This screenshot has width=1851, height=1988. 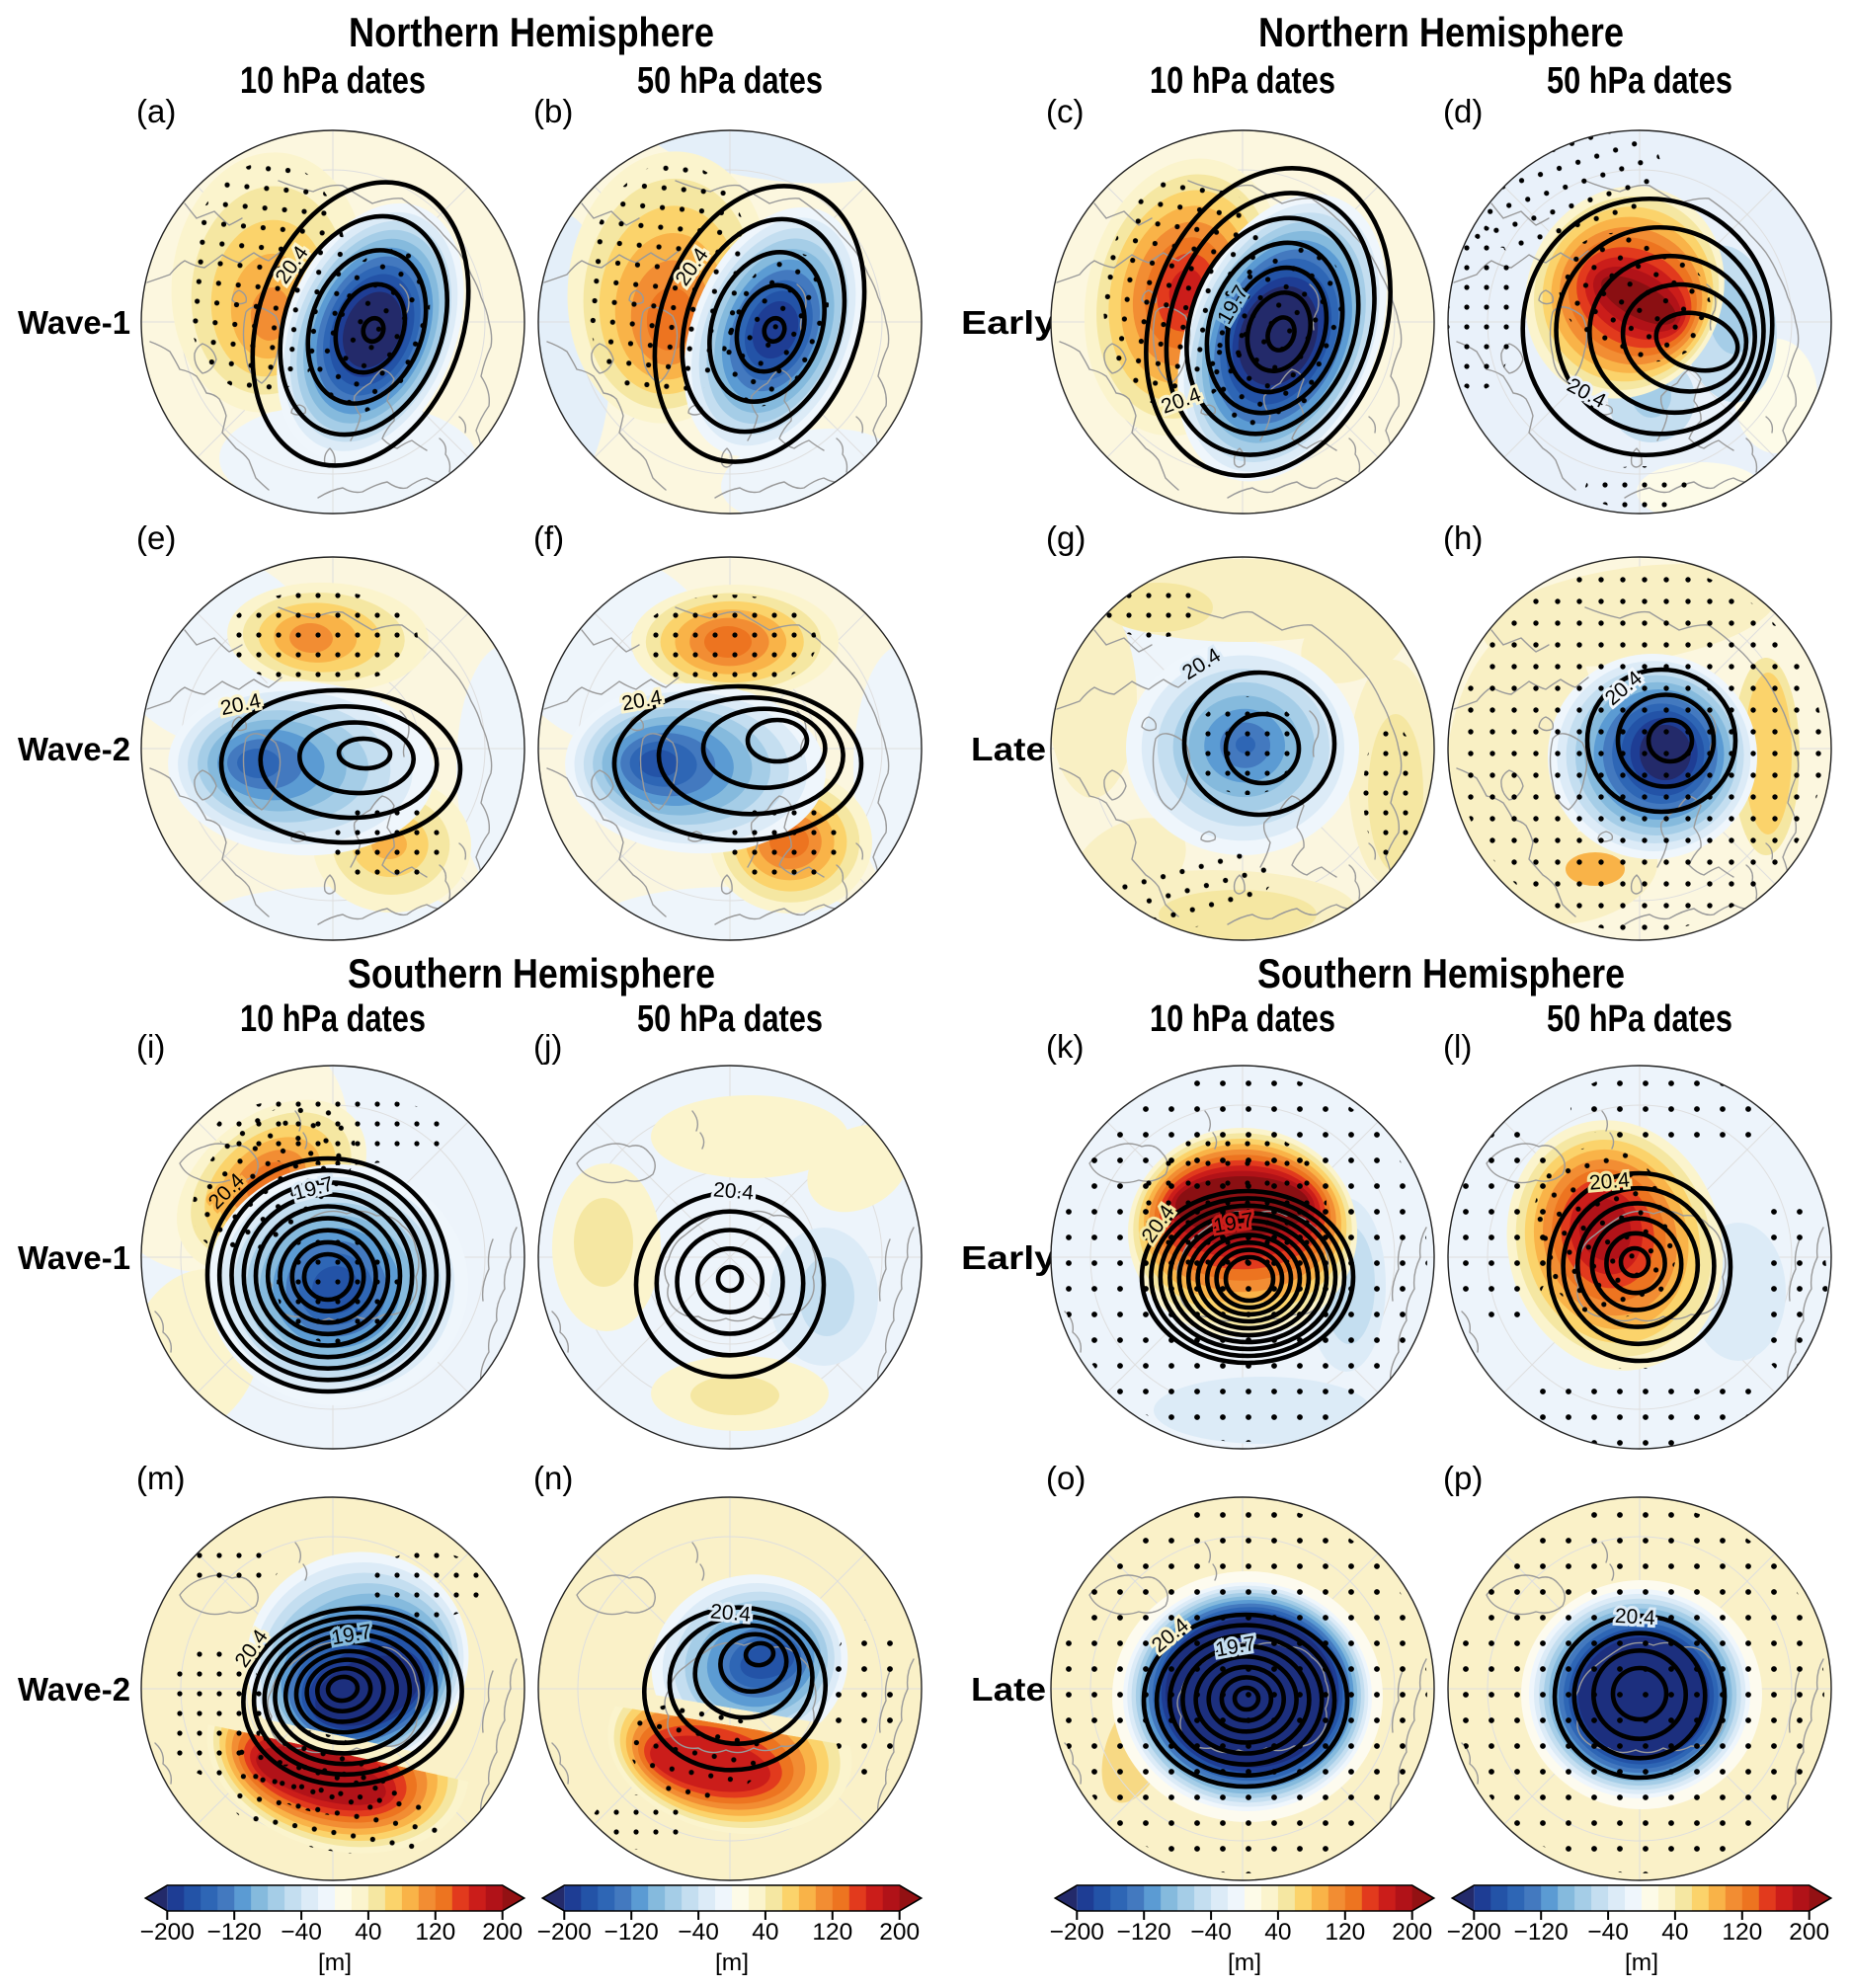 I want to click on svg-text: (g), so click(x=1066, y=537).